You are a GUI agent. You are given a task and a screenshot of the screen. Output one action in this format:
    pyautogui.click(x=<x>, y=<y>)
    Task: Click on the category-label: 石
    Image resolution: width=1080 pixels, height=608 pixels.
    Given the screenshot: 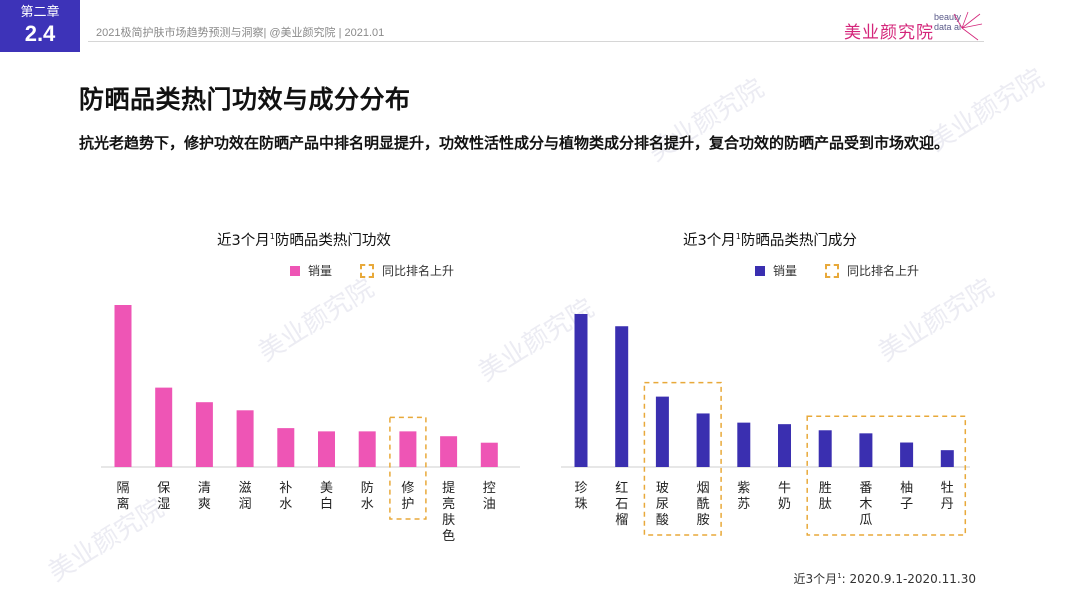 What is the action you would take?
    pyautogui.click(x=621, y=504)
    